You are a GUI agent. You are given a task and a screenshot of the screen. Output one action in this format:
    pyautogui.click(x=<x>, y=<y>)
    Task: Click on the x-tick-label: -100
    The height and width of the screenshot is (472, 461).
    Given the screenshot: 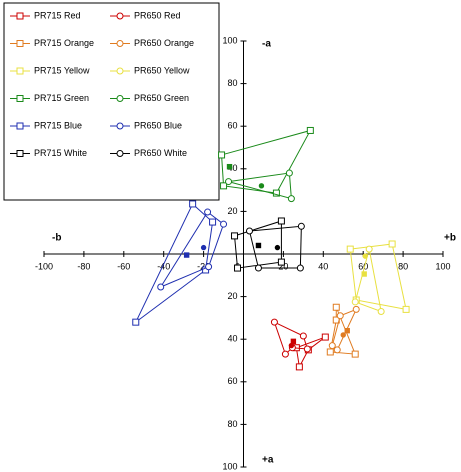 What is the action you would take?
    pyautogui.click(x=44, y=266)
    